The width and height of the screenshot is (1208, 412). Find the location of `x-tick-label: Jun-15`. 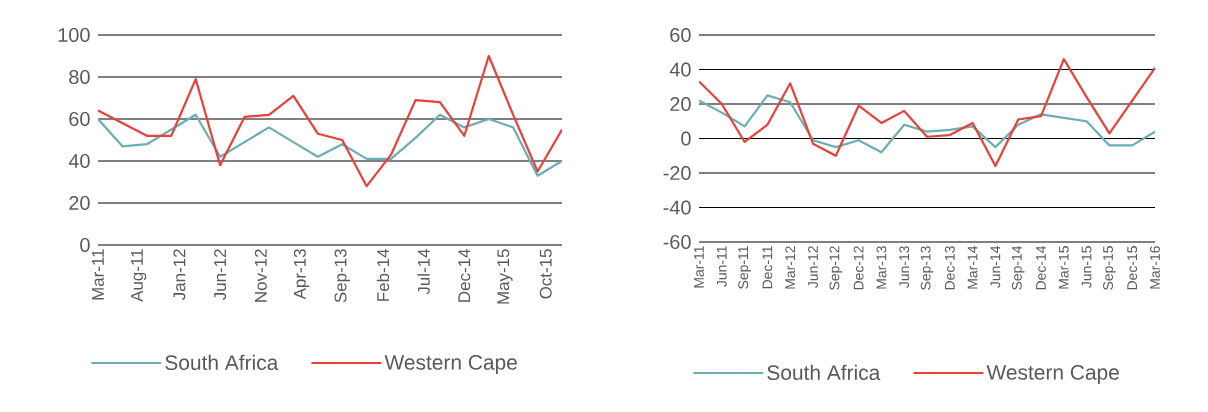

x-tick-label: Jun-15 is located at coordinates (1086, 267).